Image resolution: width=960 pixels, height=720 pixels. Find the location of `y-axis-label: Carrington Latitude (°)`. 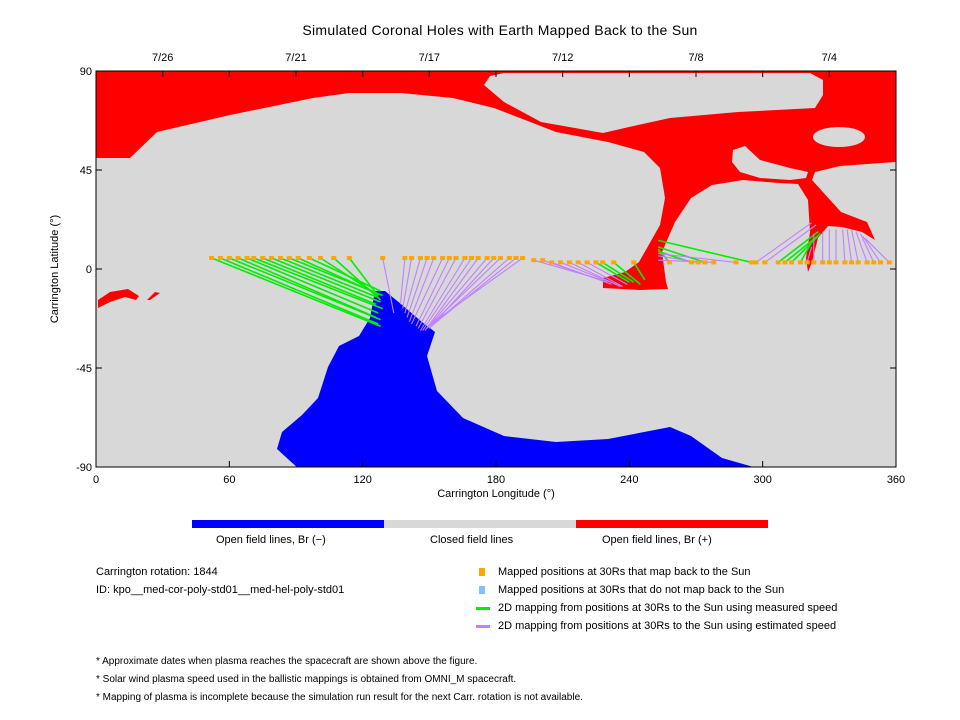

y-axis-label: Carrington Latitude (°) is located at coordinates (55, 269).